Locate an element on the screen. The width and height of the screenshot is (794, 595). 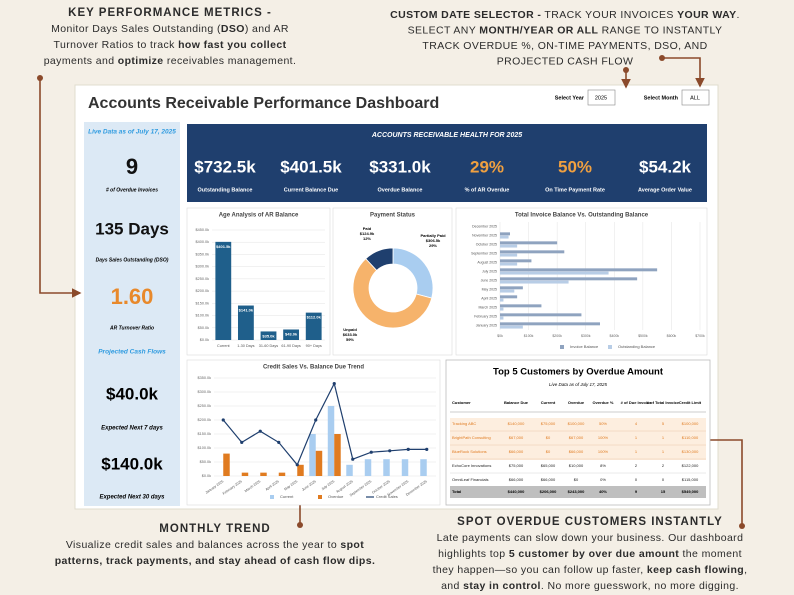
month-select is located at coordinates (695, 97).